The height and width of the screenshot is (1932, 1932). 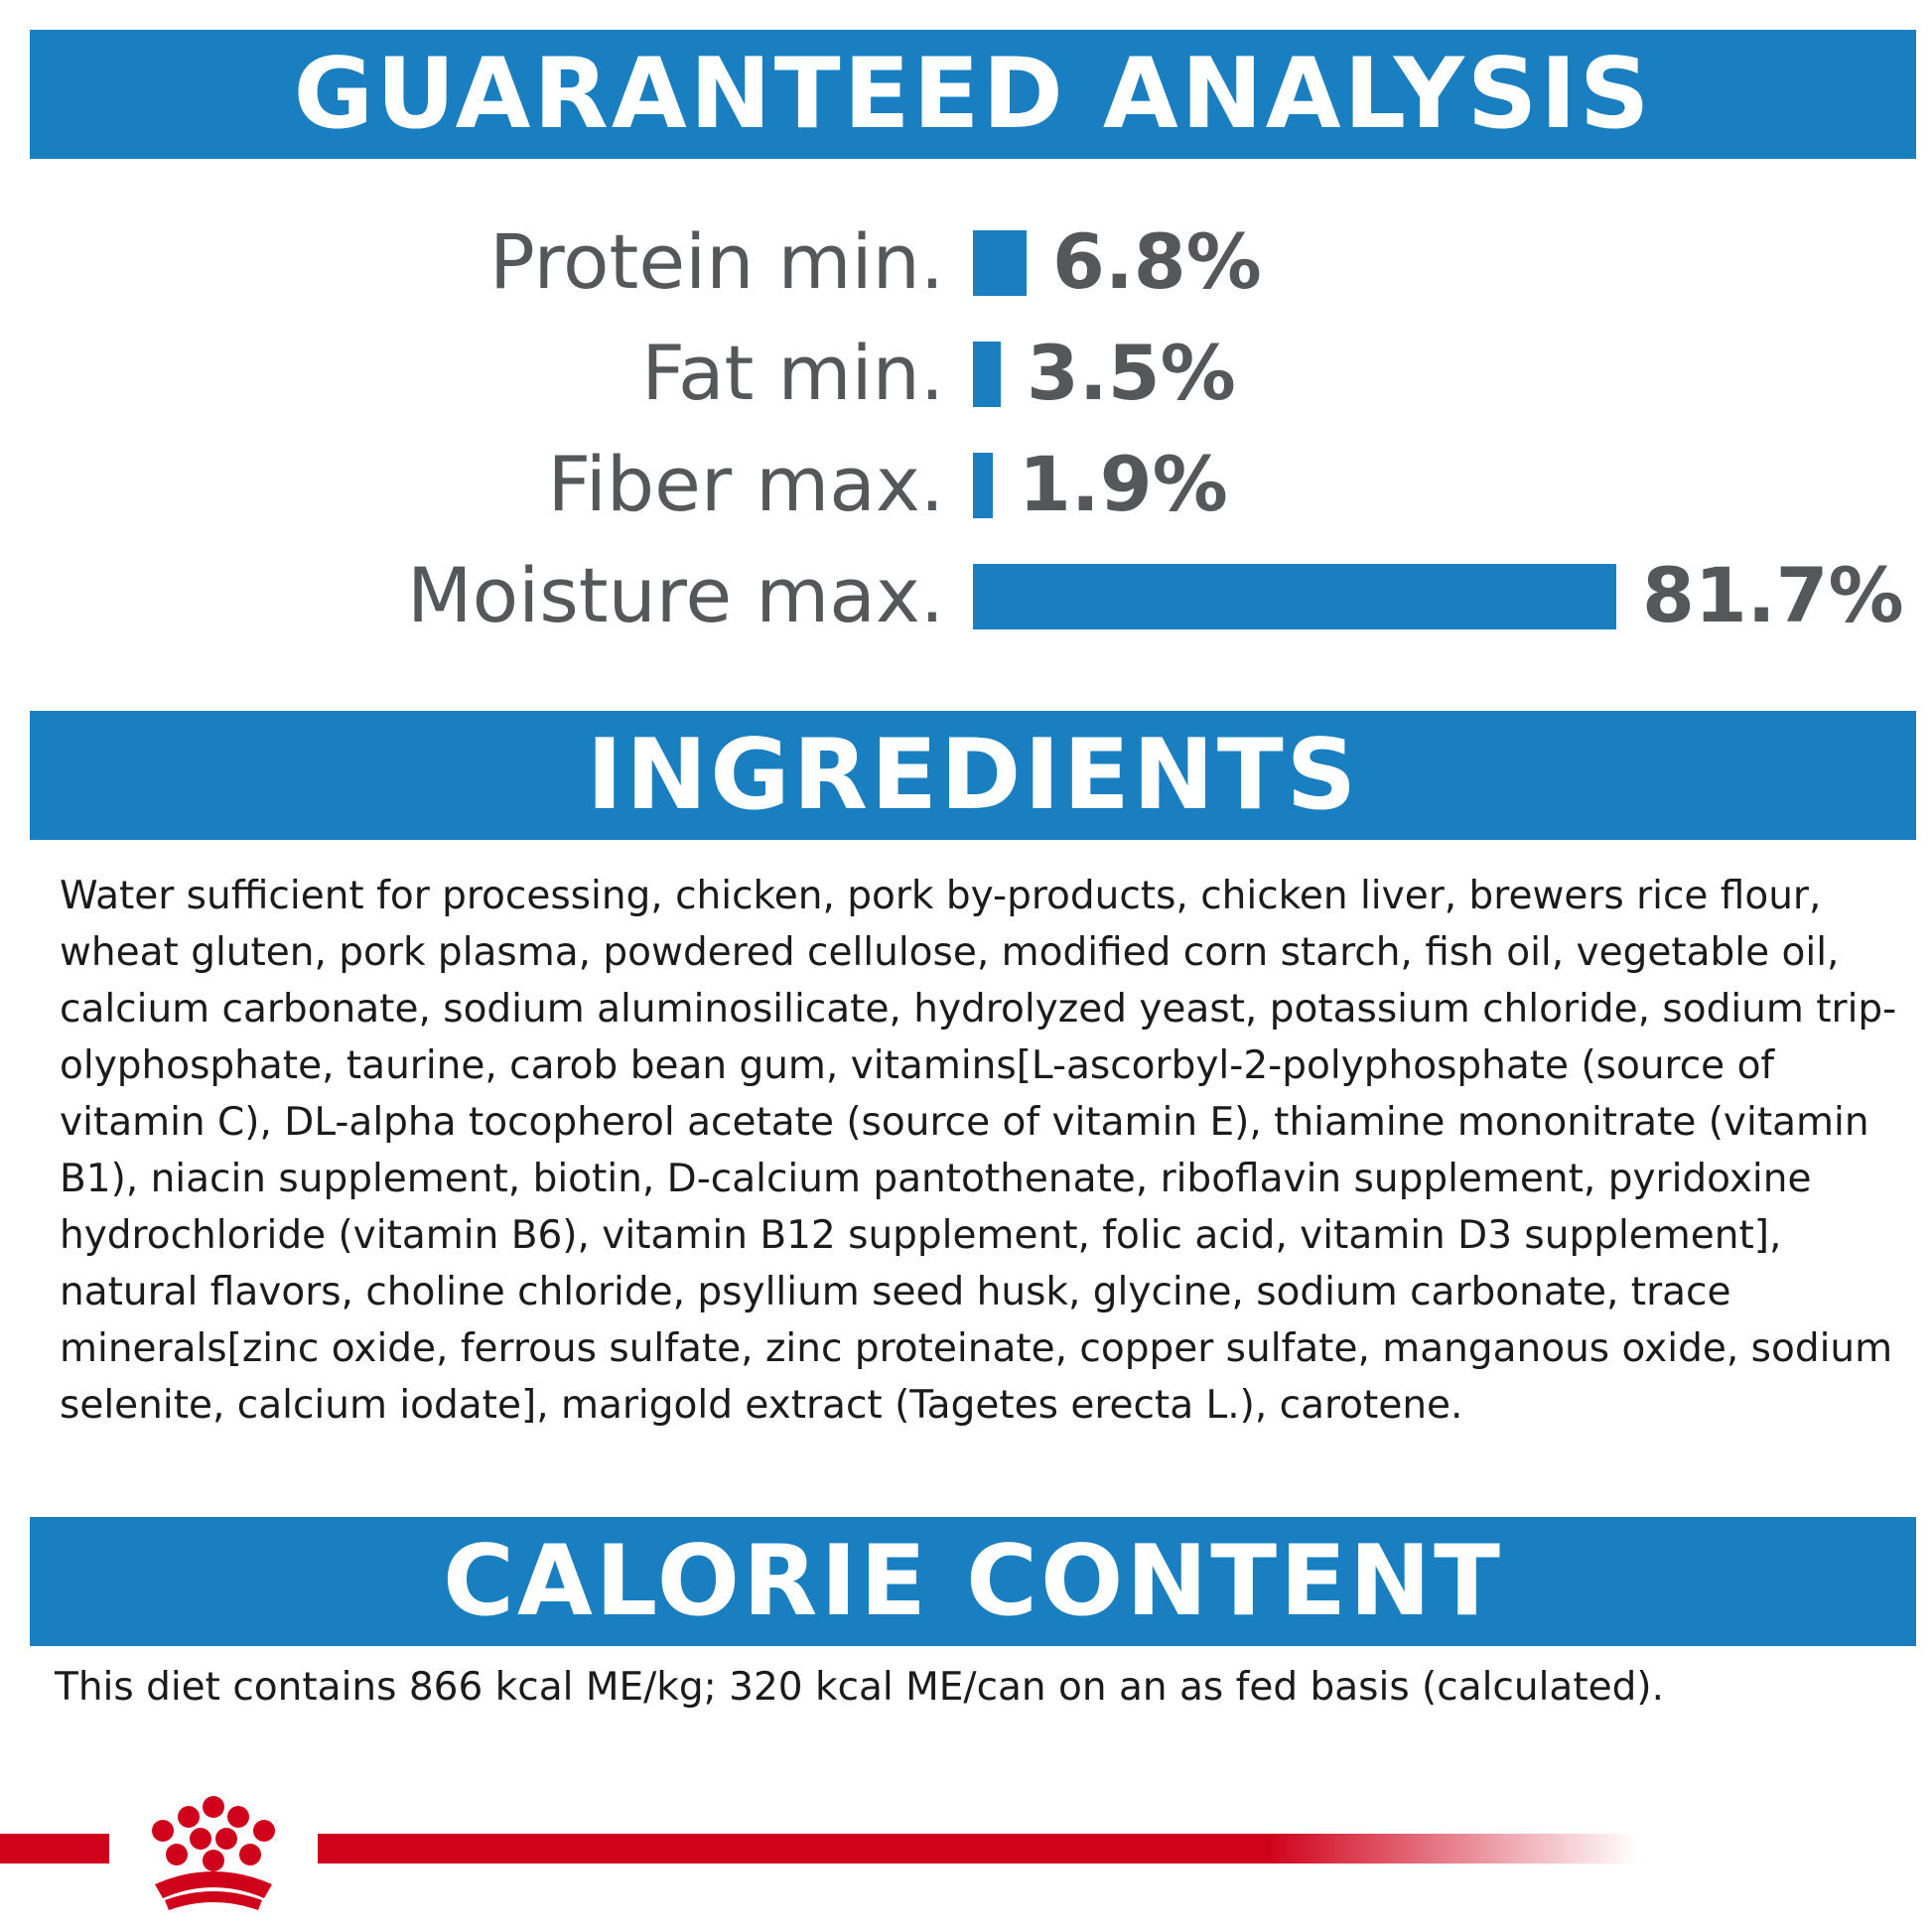 What do you see at coordinates (1157, 261) in the screenshot?
I see `analysis-value: 6.8%` at bounding box center [1157, 261].